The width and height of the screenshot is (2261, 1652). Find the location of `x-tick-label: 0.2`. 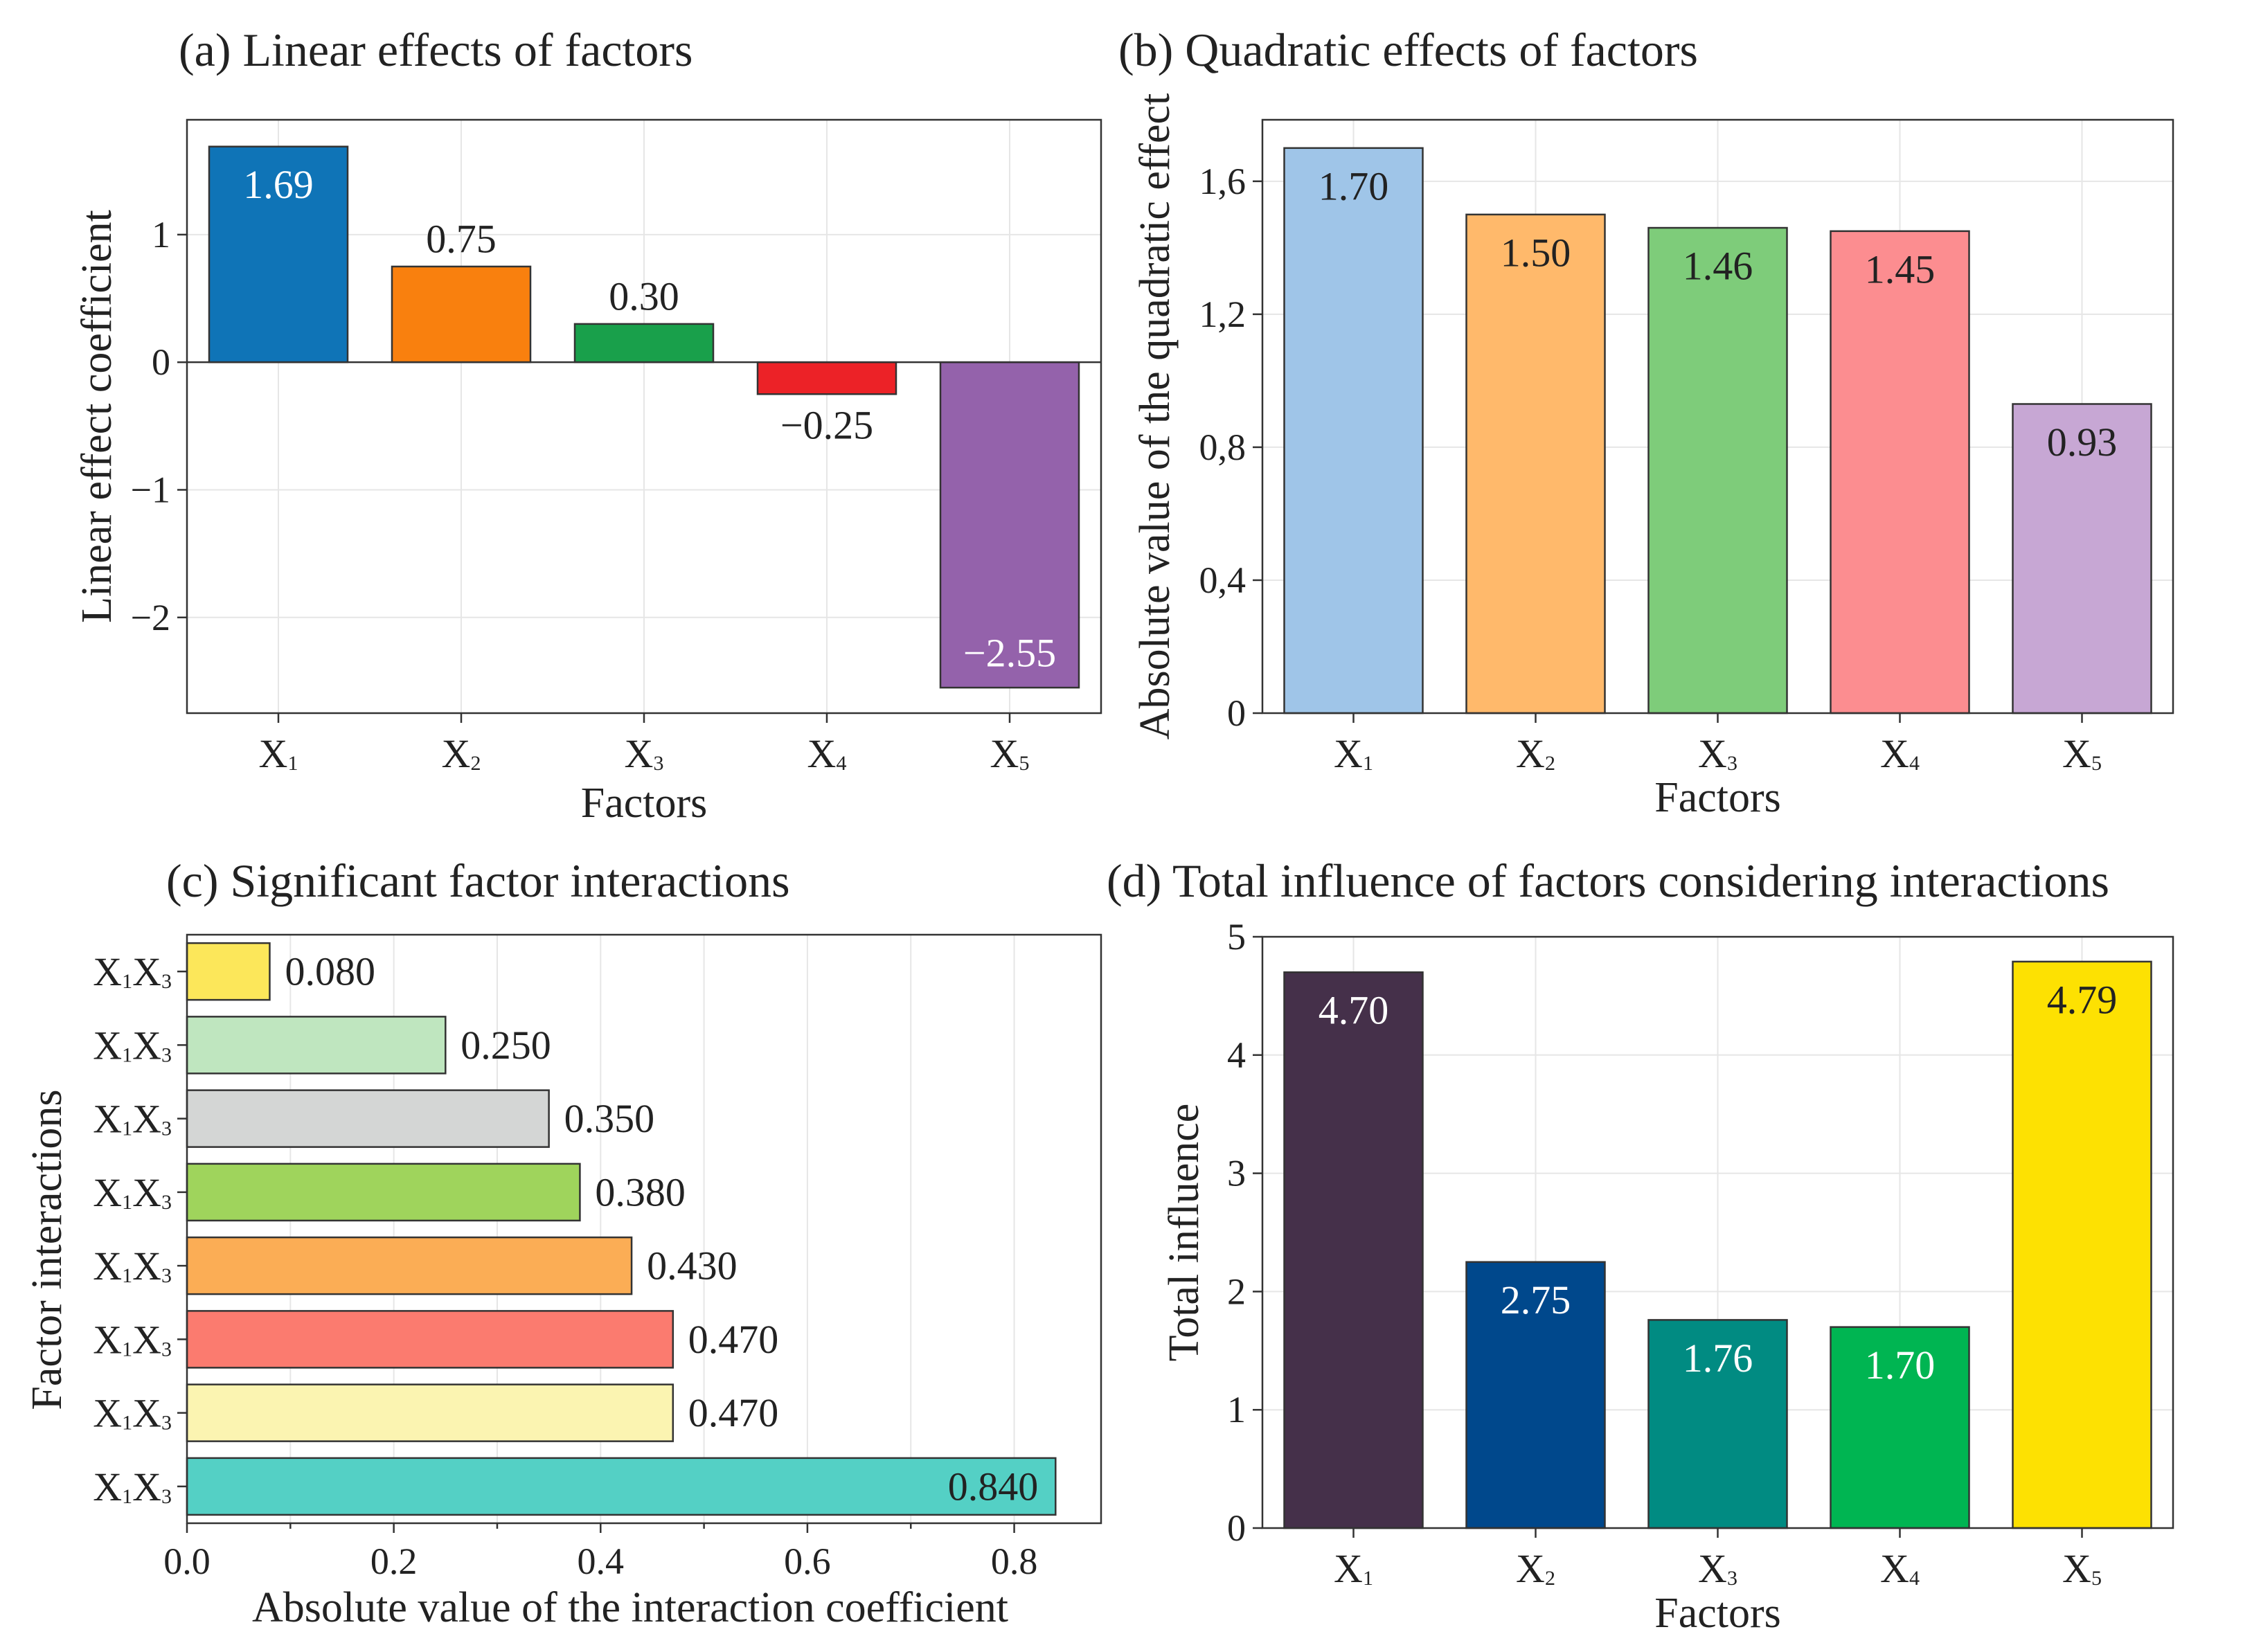

x-tick-label: 0.2 is located at coordinates (394, 1562).